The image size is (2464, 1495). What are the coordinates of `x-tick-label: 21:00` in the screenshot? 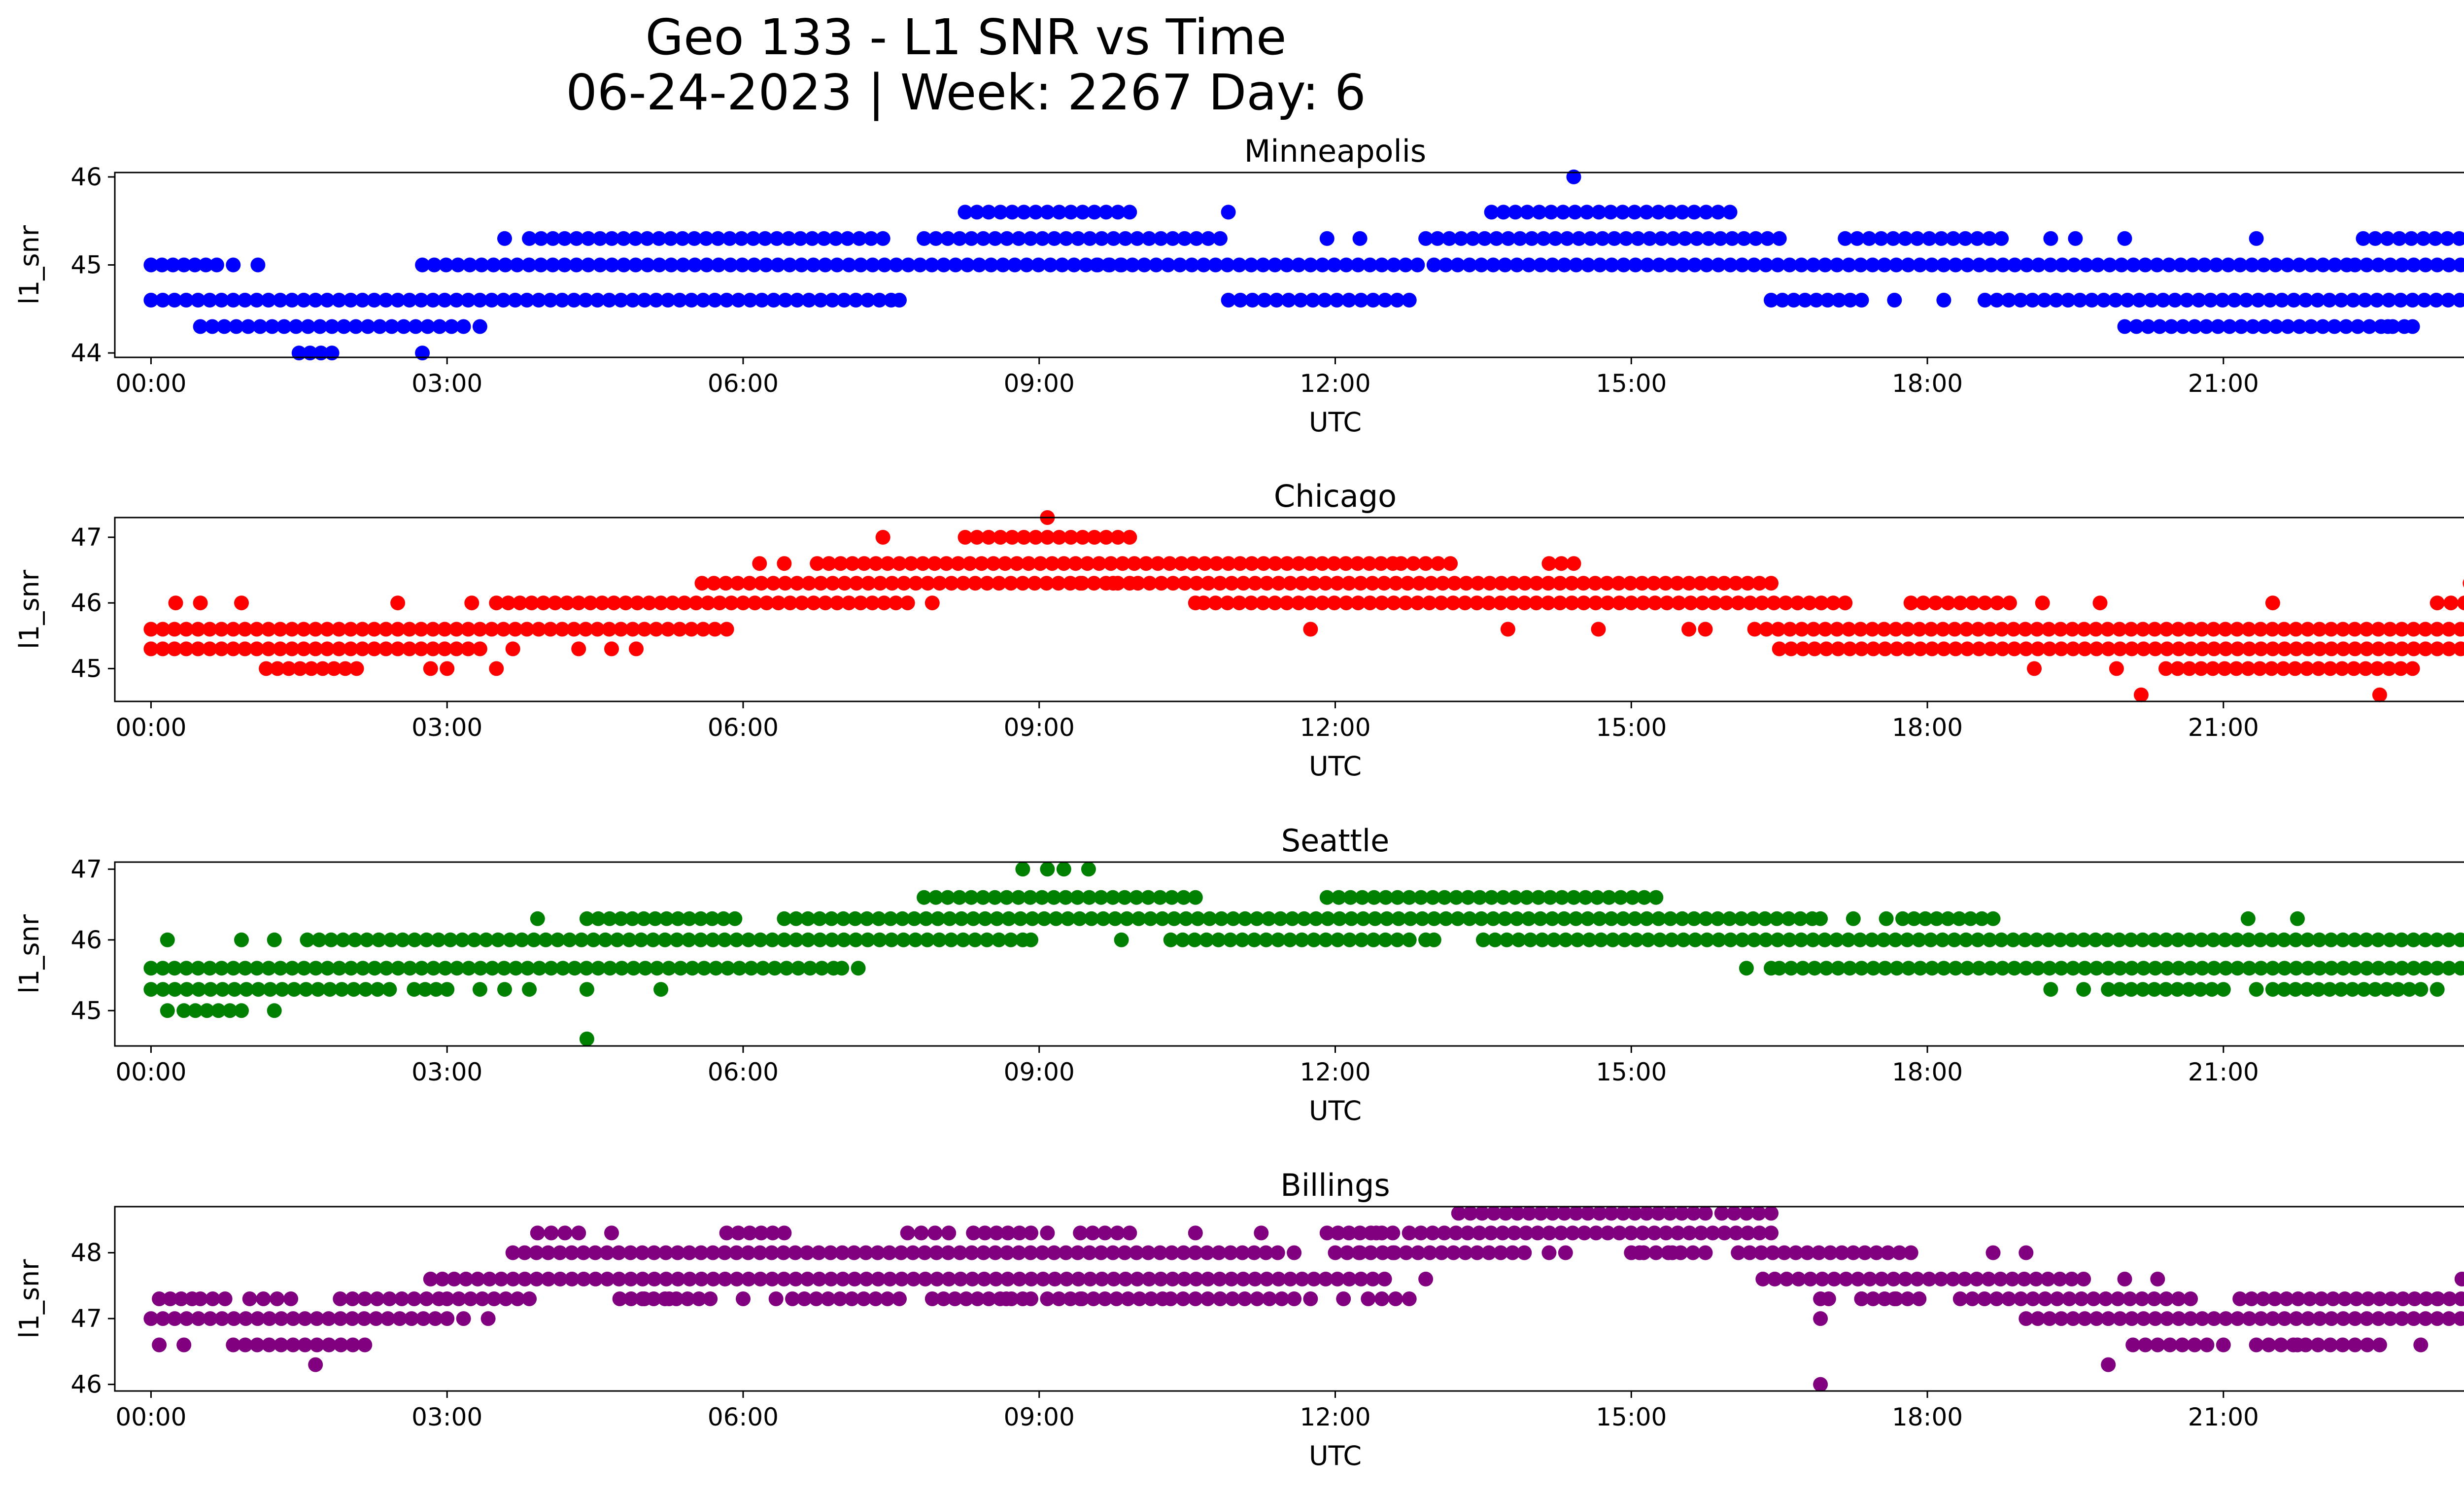 It's located at (2223, 383).